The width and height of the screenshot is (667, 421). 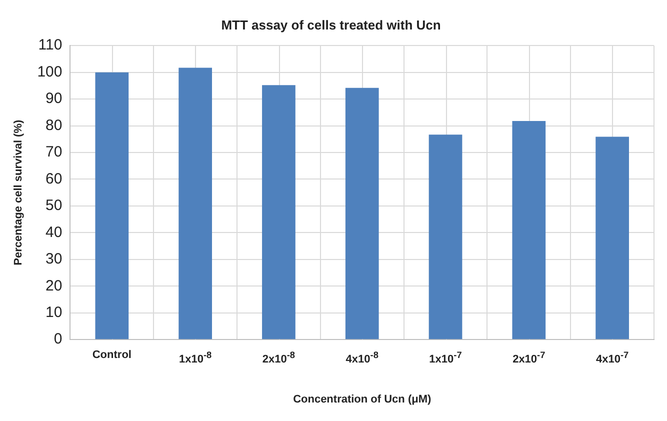 What do you see at coordinates (54, 313) in the screenshot?
I see `y-tick-label: 10` at bounding box center [54, 313].